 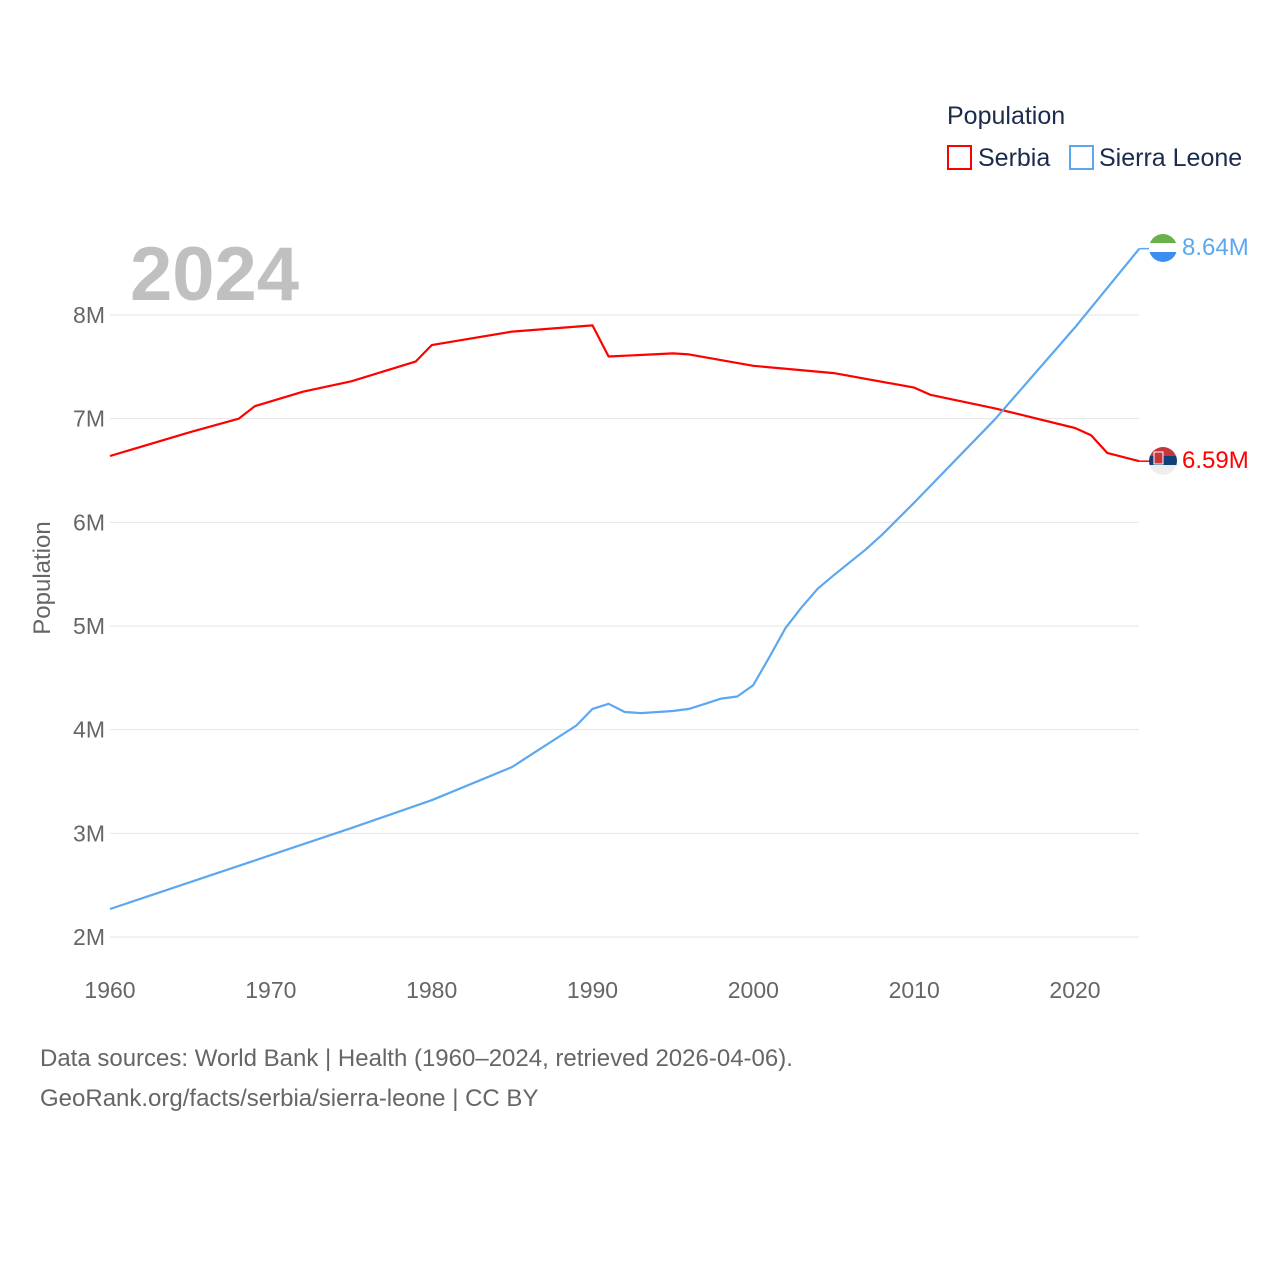 What do you see at coordinates (592, 990) in the screenshot?
I see `x-tick-label: 1990` at bounding box center [592, 990].